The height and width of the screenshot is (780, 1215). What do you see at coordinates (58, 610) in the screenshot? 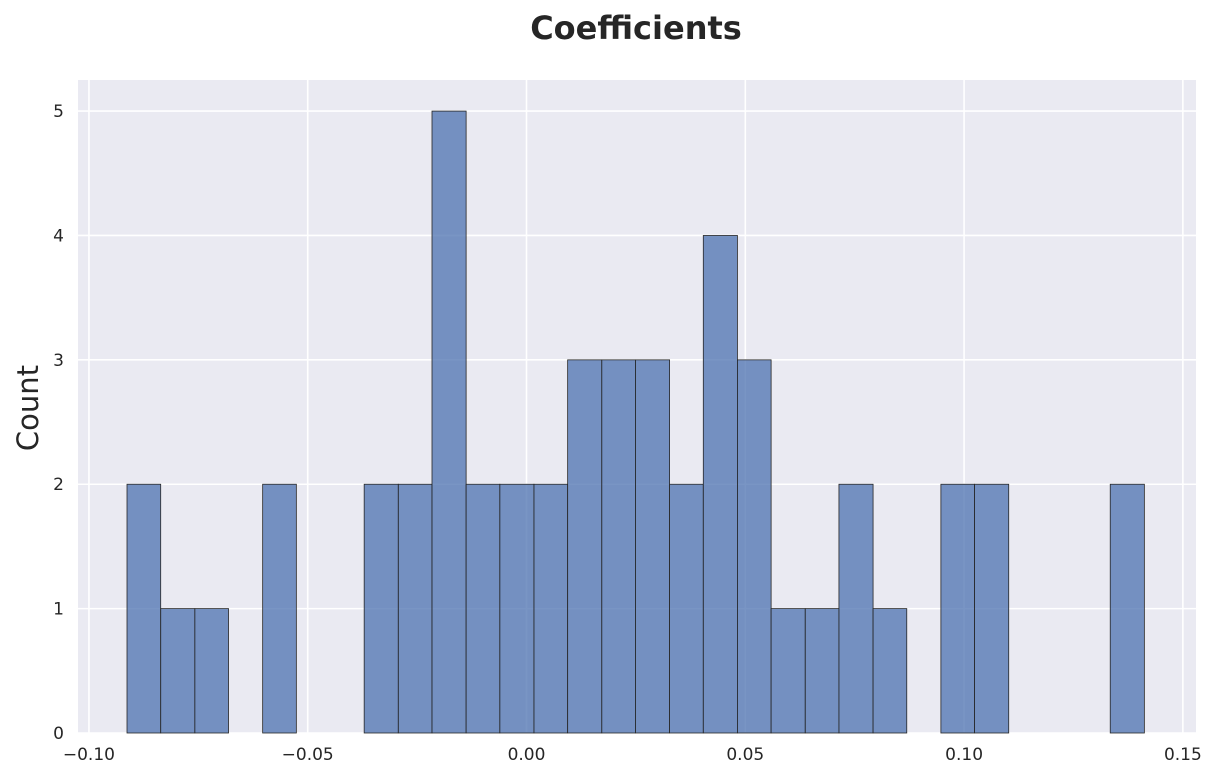
I see `y-tick-label: 1` at bounding box center [58, 610].